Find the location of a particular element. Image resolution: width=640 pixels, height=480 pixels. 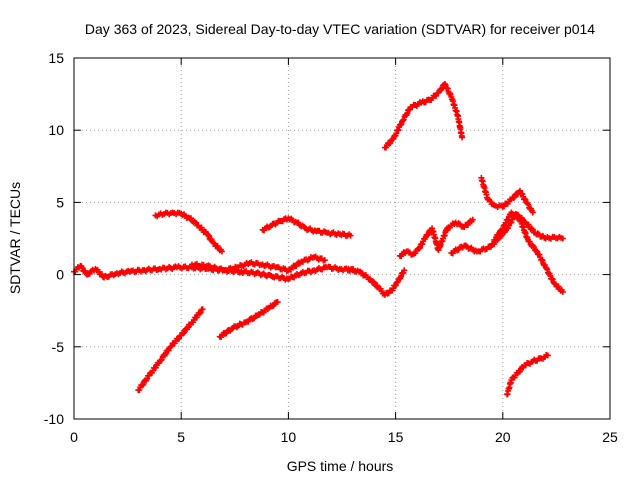

series-arc-lower-morning is located at coordinates (170, 350).